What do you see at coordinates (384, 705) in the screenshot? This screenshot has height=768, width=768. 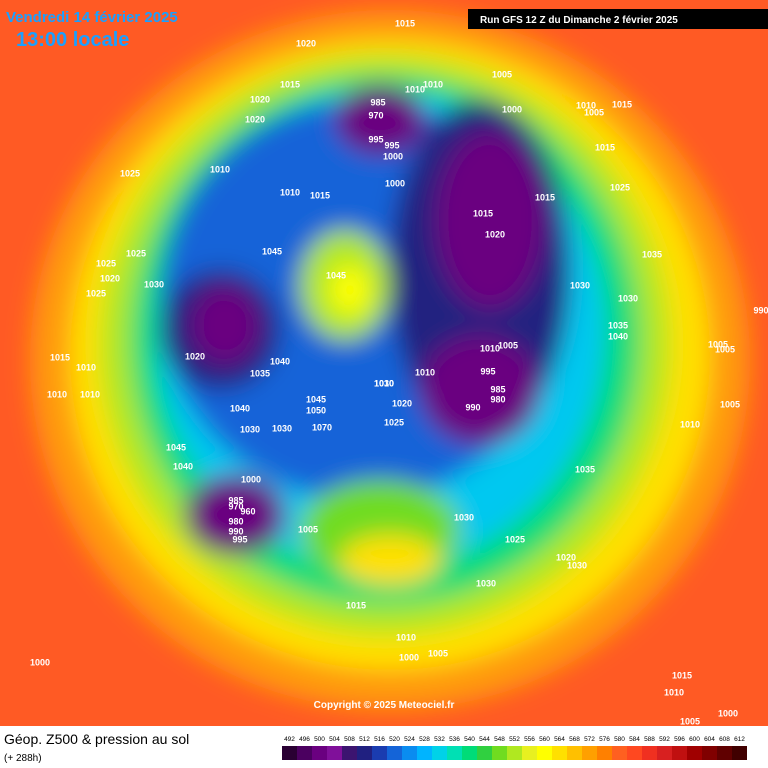 I see `copyright: Copyright © 2025 Meteociel.fr` at bounding box center [384, 705].